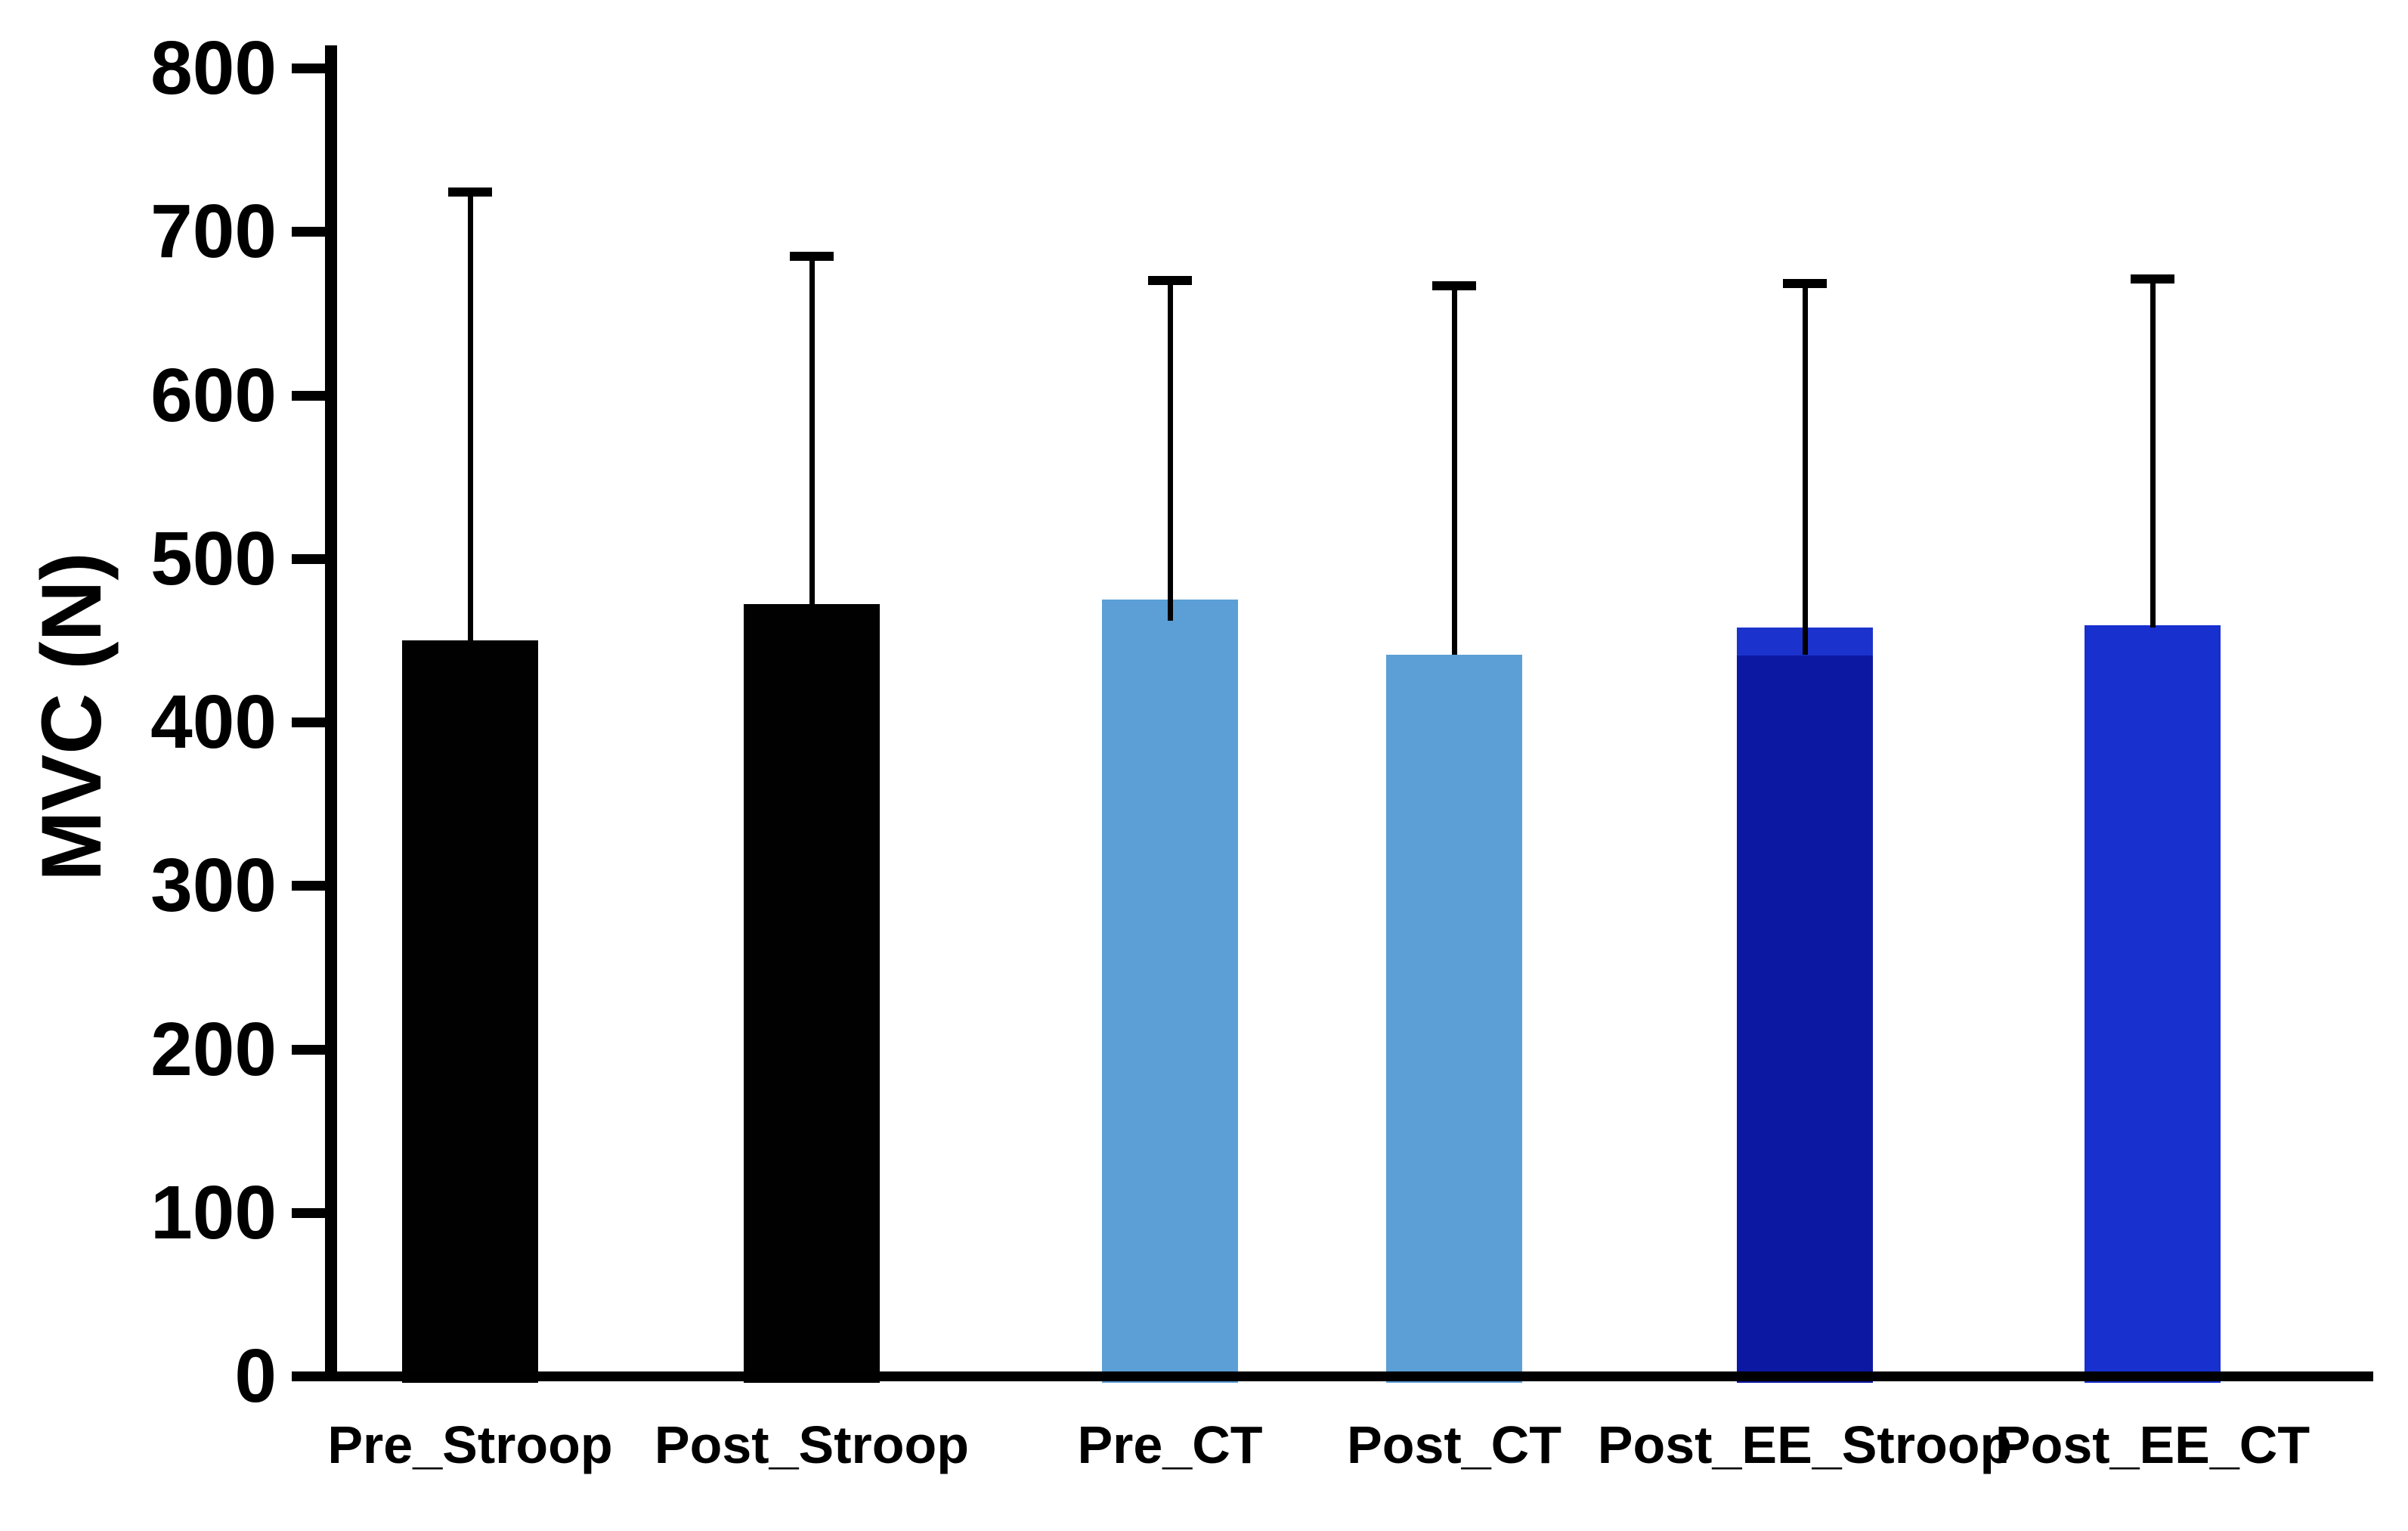  Describe the element at coordinates (470, 192) in the screenshot. I see `error-cap-Pre_Stroop` at that location.